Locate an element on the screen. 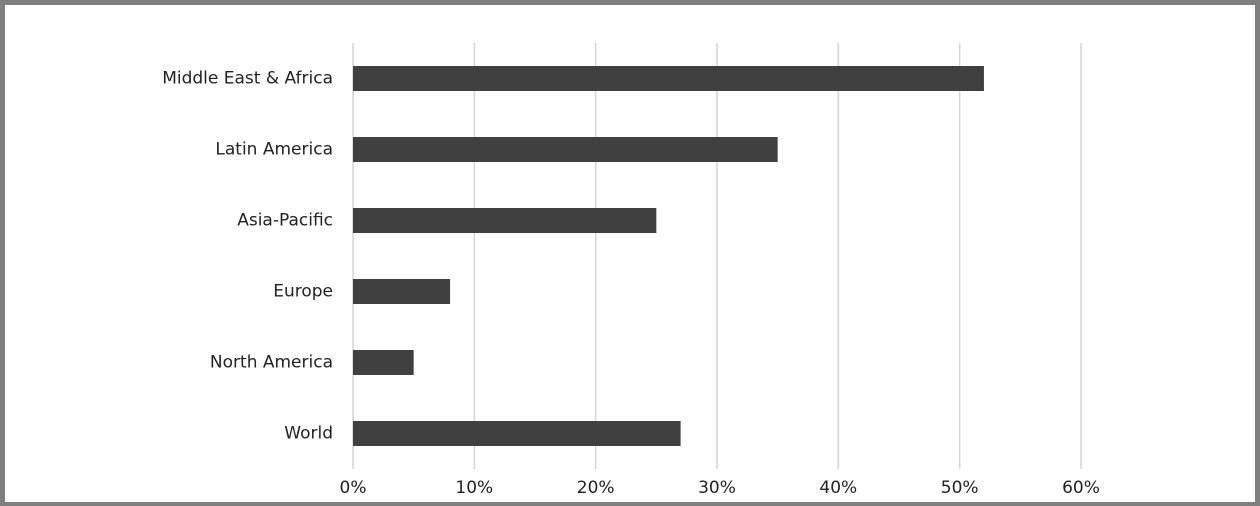 Image resolution: width=1260 pixels, height=506 pixels. y-tick-label: Asia-Pacific is located at coordinates (285, 221).